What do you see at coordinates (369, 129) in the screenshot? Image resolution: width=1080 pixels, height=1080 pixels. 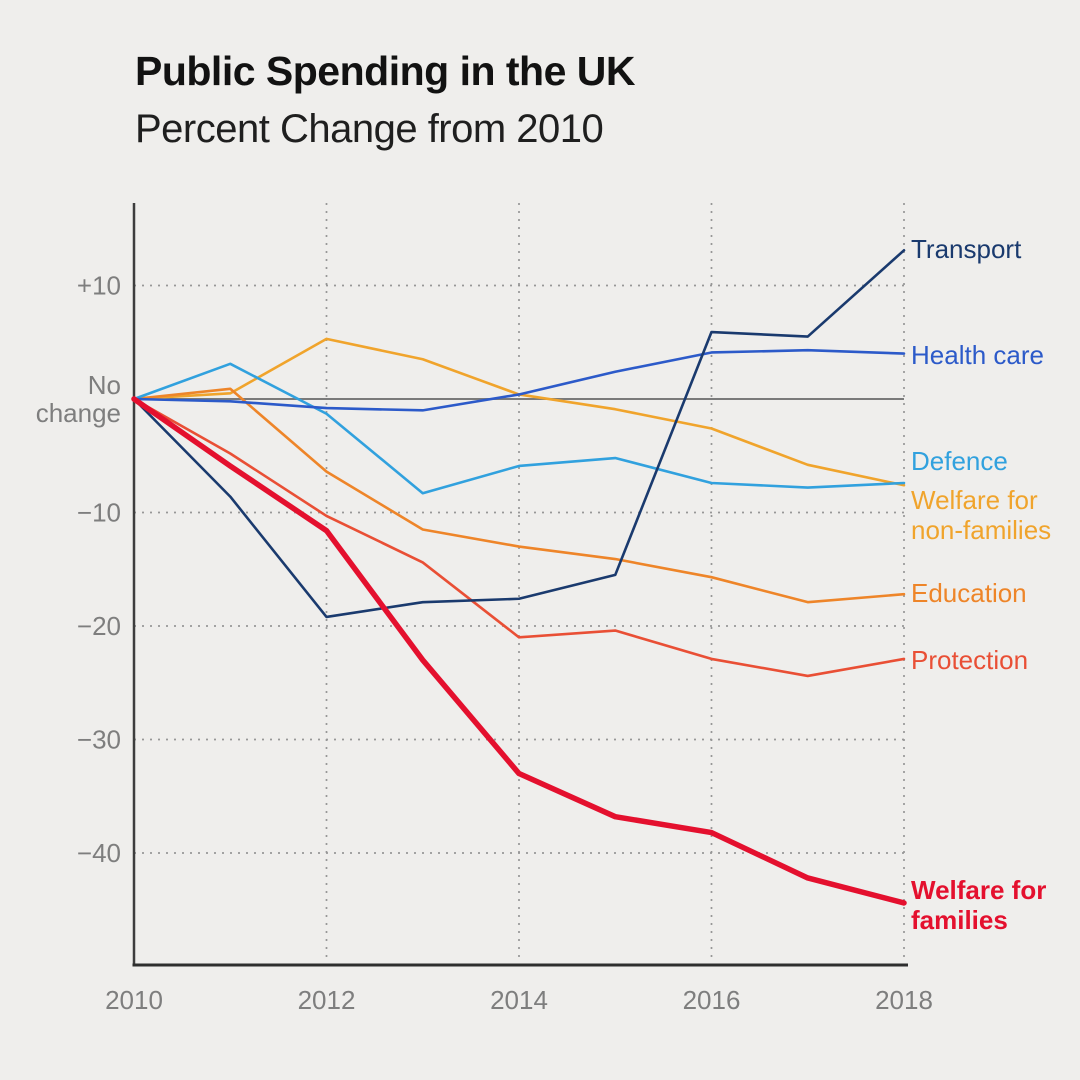 I see `chart-subtitle: Percent Change from 2010` at bounding box center [369, 129].